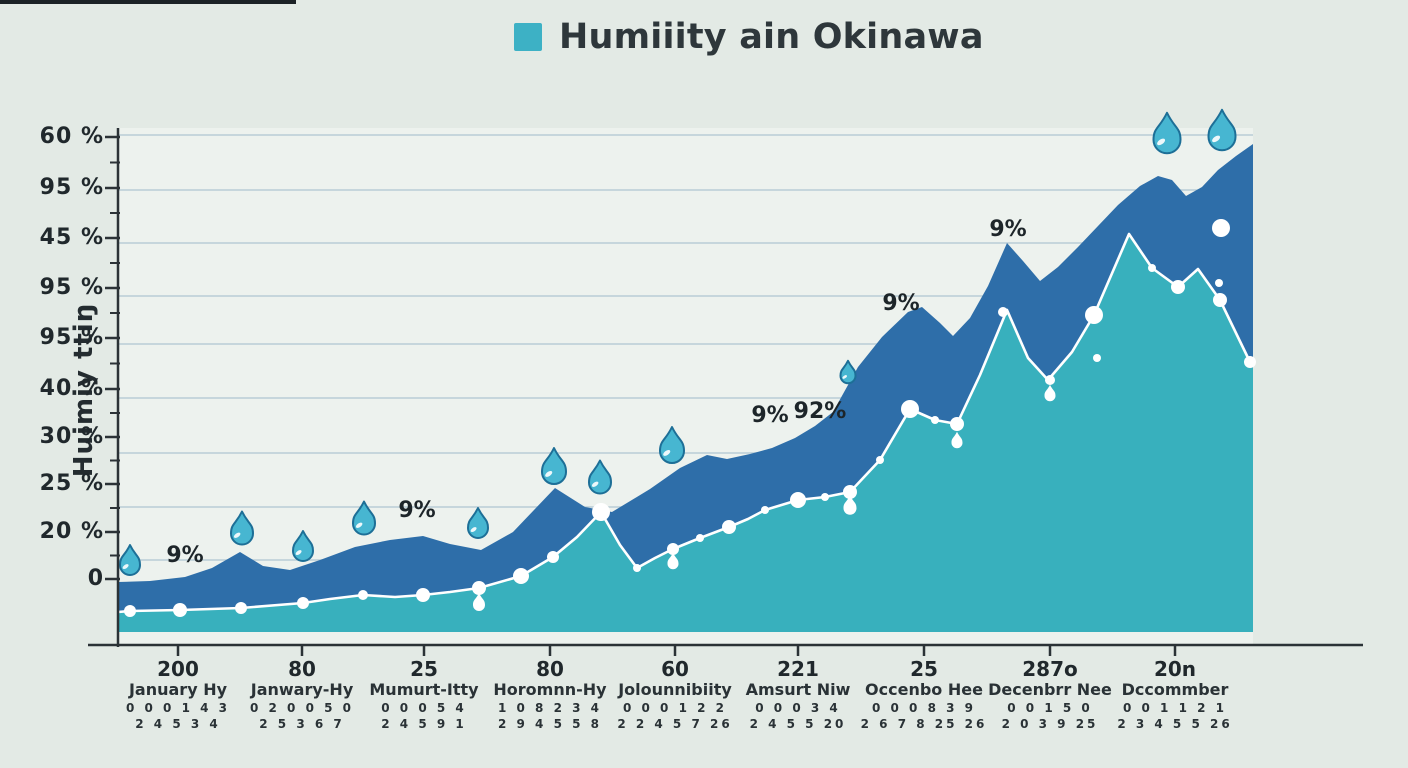 The image size is (1408, 768). I want to click on x-axis-digits: 0 0 0 3 4, so click(798, 708).